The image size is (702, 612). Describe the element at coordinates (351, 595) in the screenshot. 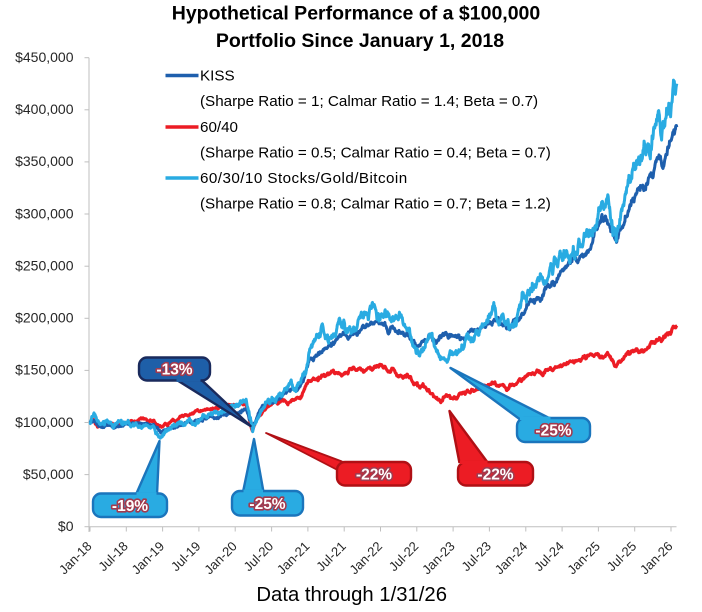

I see `svg-text: Data through 1/31/26` at that location.